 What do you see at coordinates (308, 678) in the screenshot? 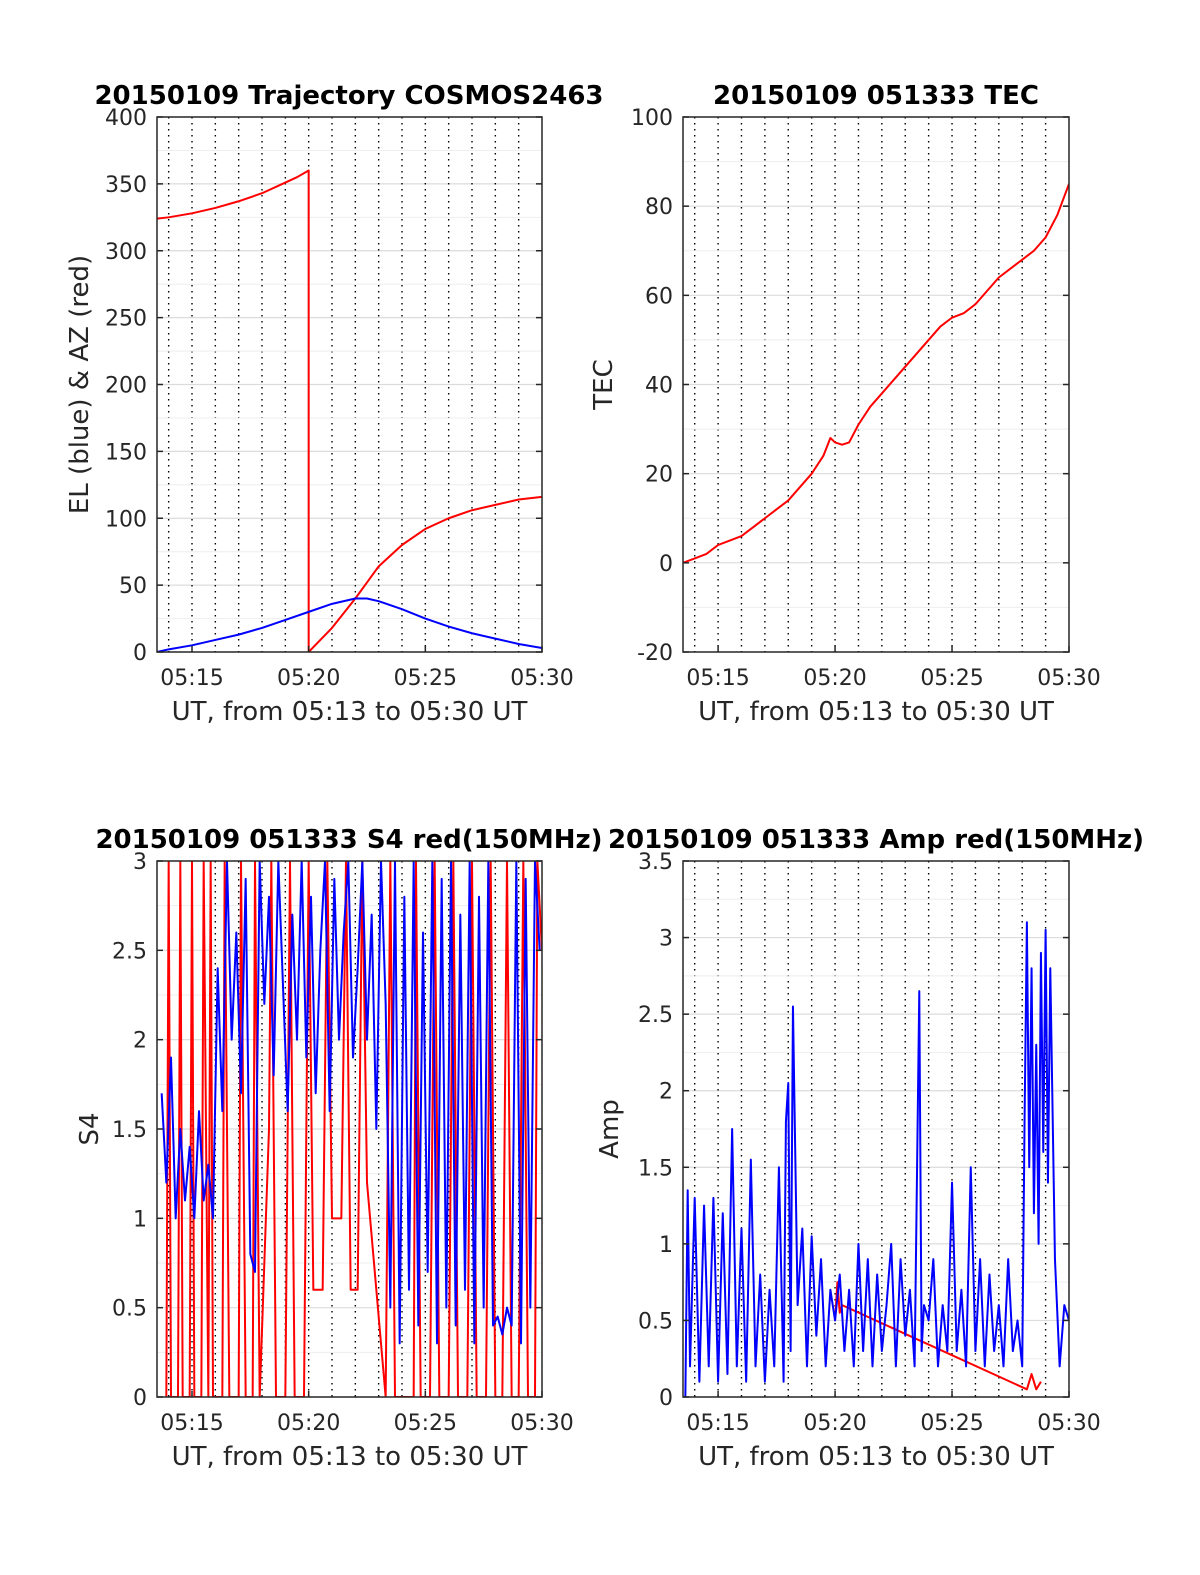
I see `trajectory-xtick-label: 05:20` at bounding box center [308, 678].